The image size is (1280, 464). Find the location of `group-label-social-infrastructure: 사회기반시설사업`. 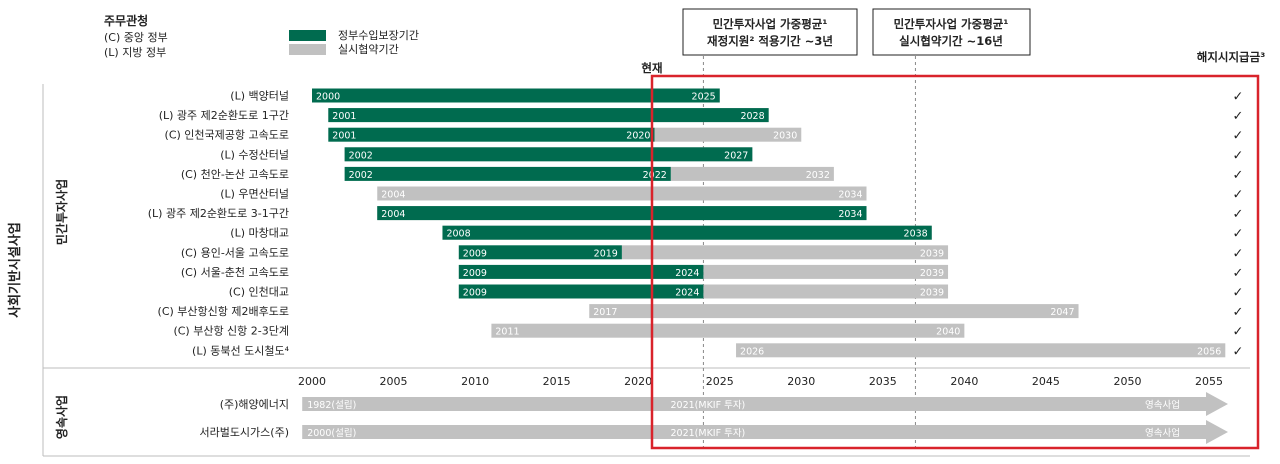

group-label-social-infrastructure: 사회기반시설사업 is located at coordinates (15, 270).